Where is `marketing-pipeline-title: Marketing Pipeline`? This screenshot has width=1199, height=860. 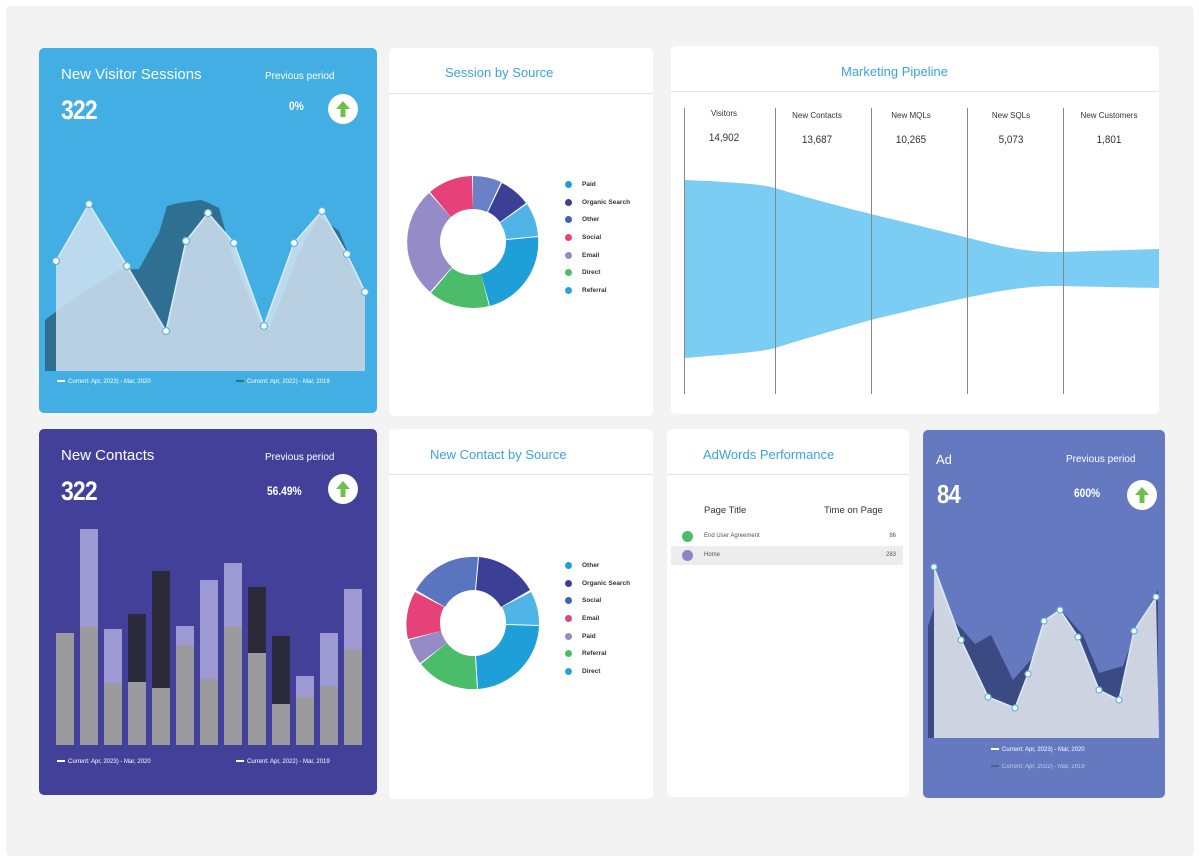
marketing-pipeline-title: Marketing Pipeline is located at coordinates (894, 71).